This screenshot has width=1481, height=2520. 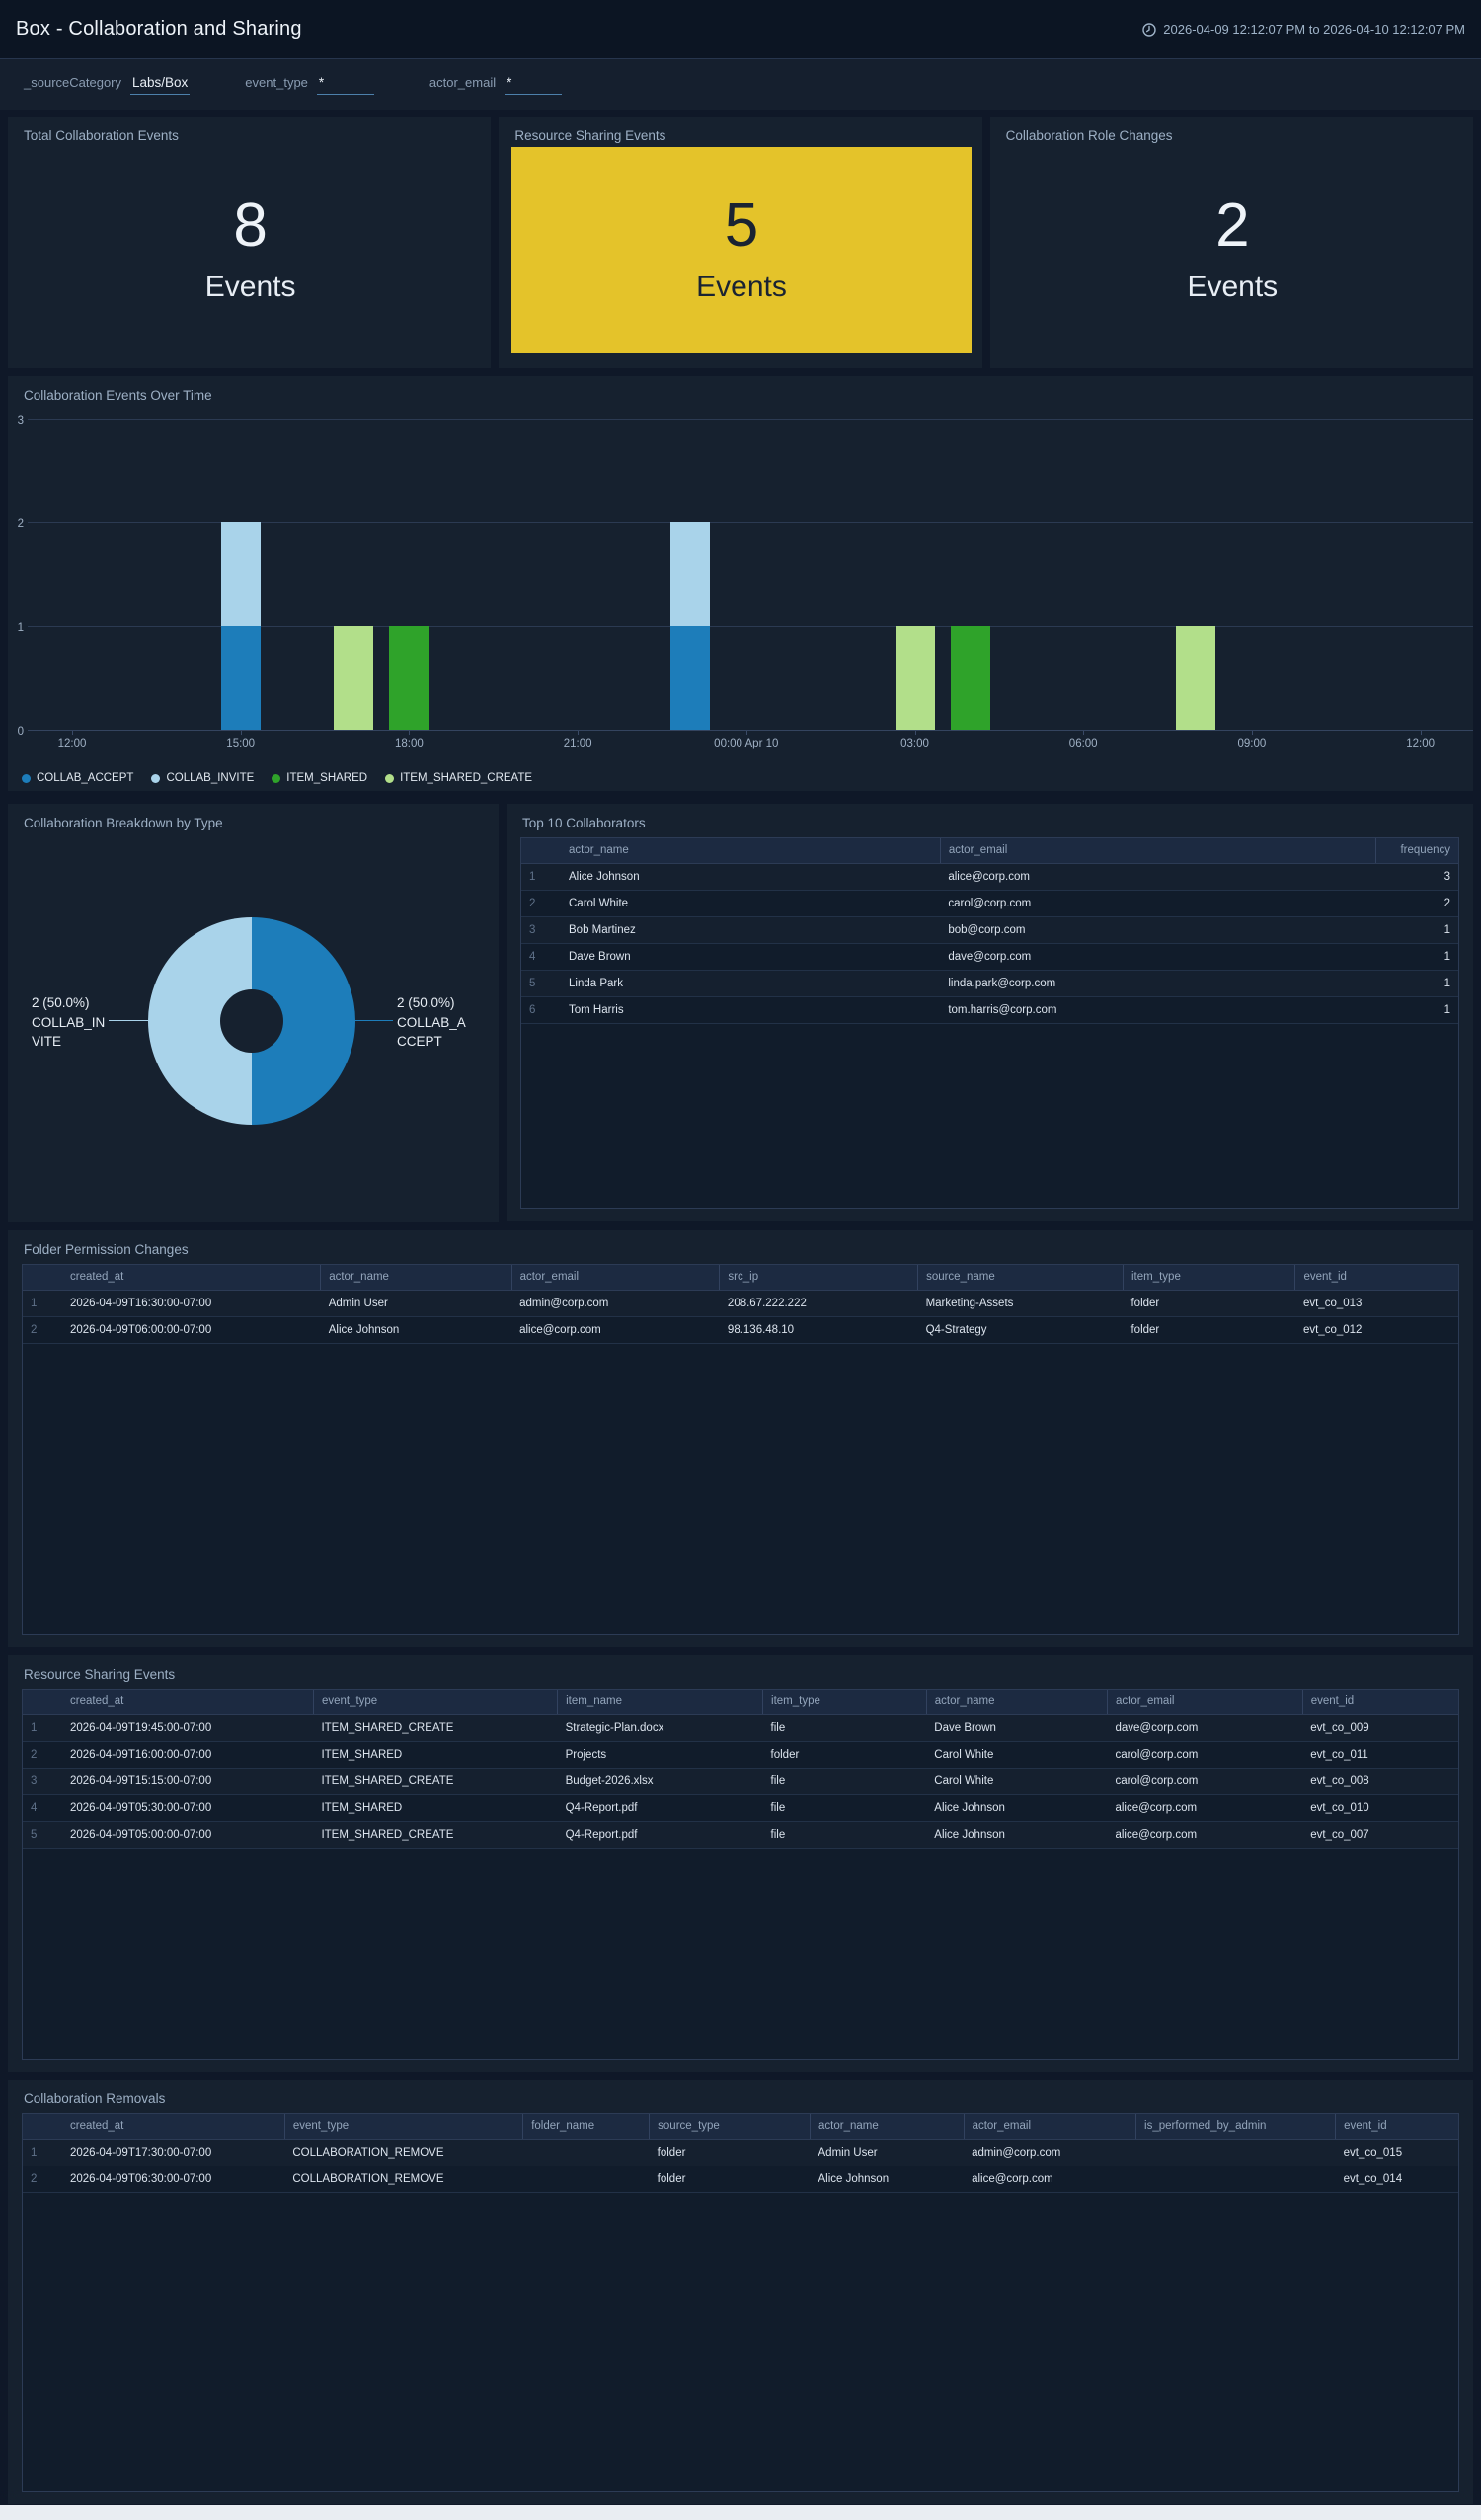 What do you see at coordinates (250, 250) in the screenshot?
I see `stat-value-block: 8 Events` at bounding box center [250, 250].